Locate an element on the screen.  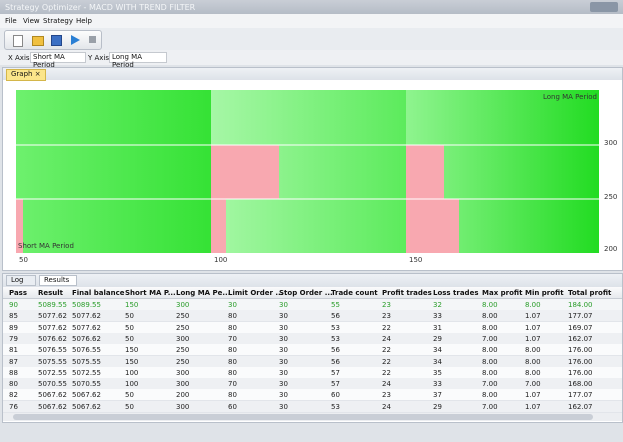
x-axis-select: Short MA Period is located at coordinates (58, 60).